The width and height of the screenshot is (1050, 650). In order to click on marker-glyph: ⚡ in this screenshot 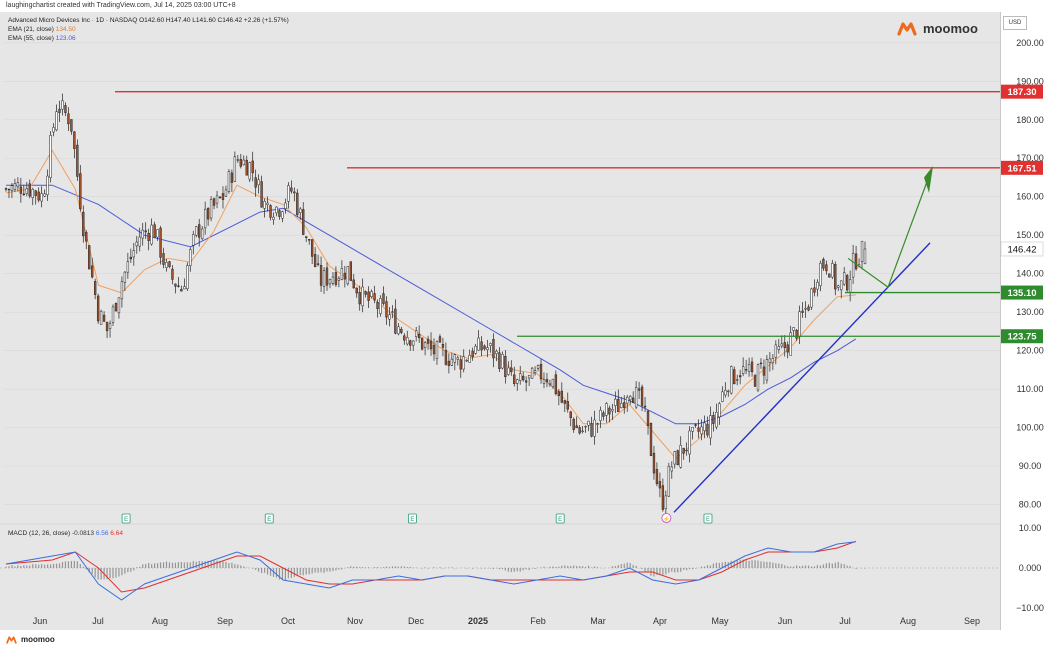, I will do `click(666, 519)`.